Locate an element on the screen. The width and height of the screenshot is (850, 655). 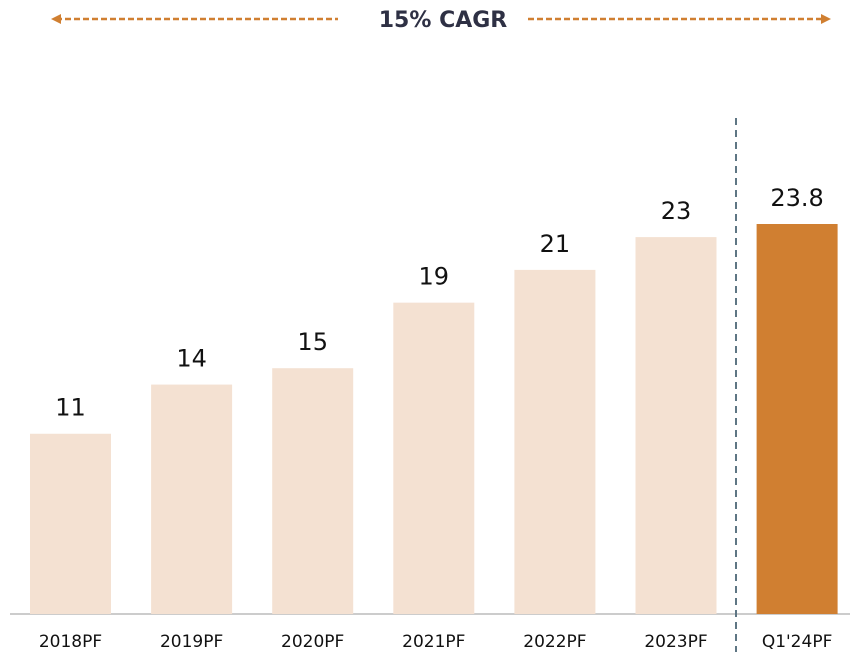
cagr-annotation: 15% CAGR is located at coordinates (443, 20).